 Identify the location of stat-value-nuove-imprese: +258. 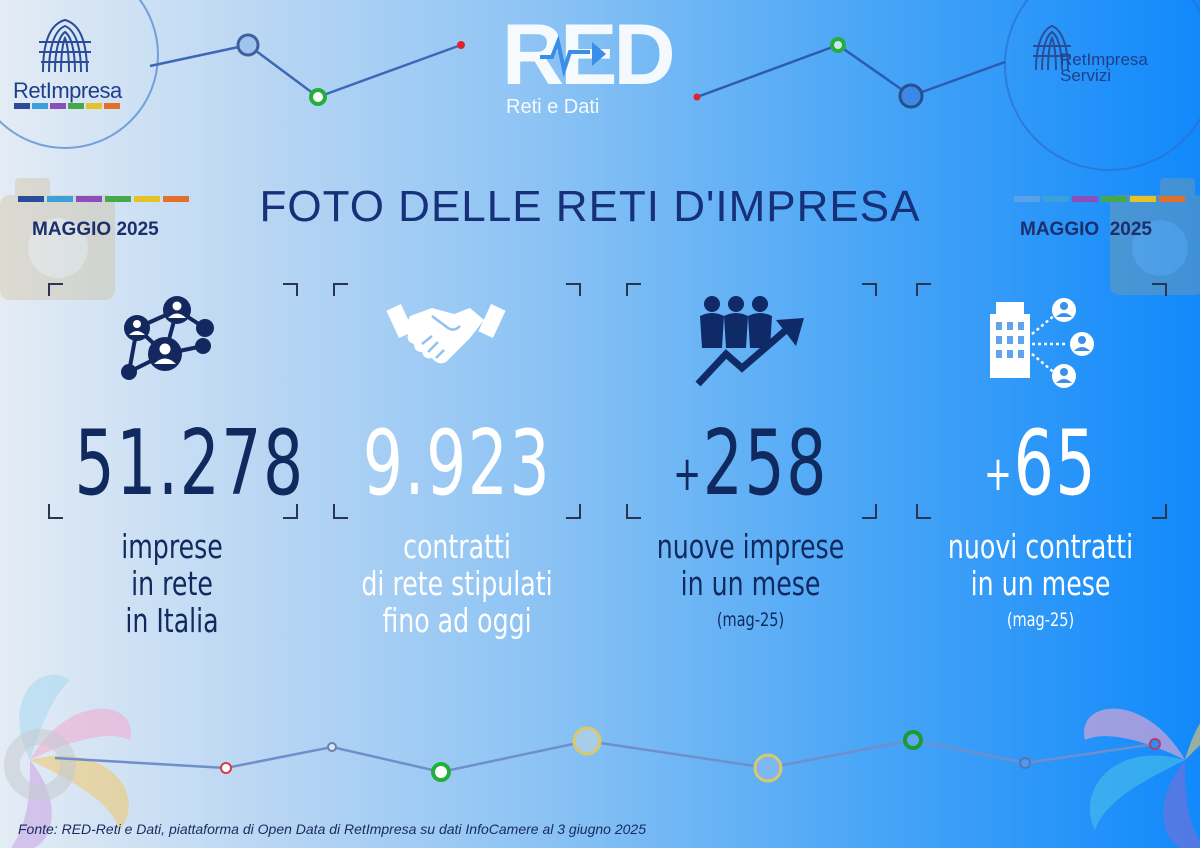
(751, 464).